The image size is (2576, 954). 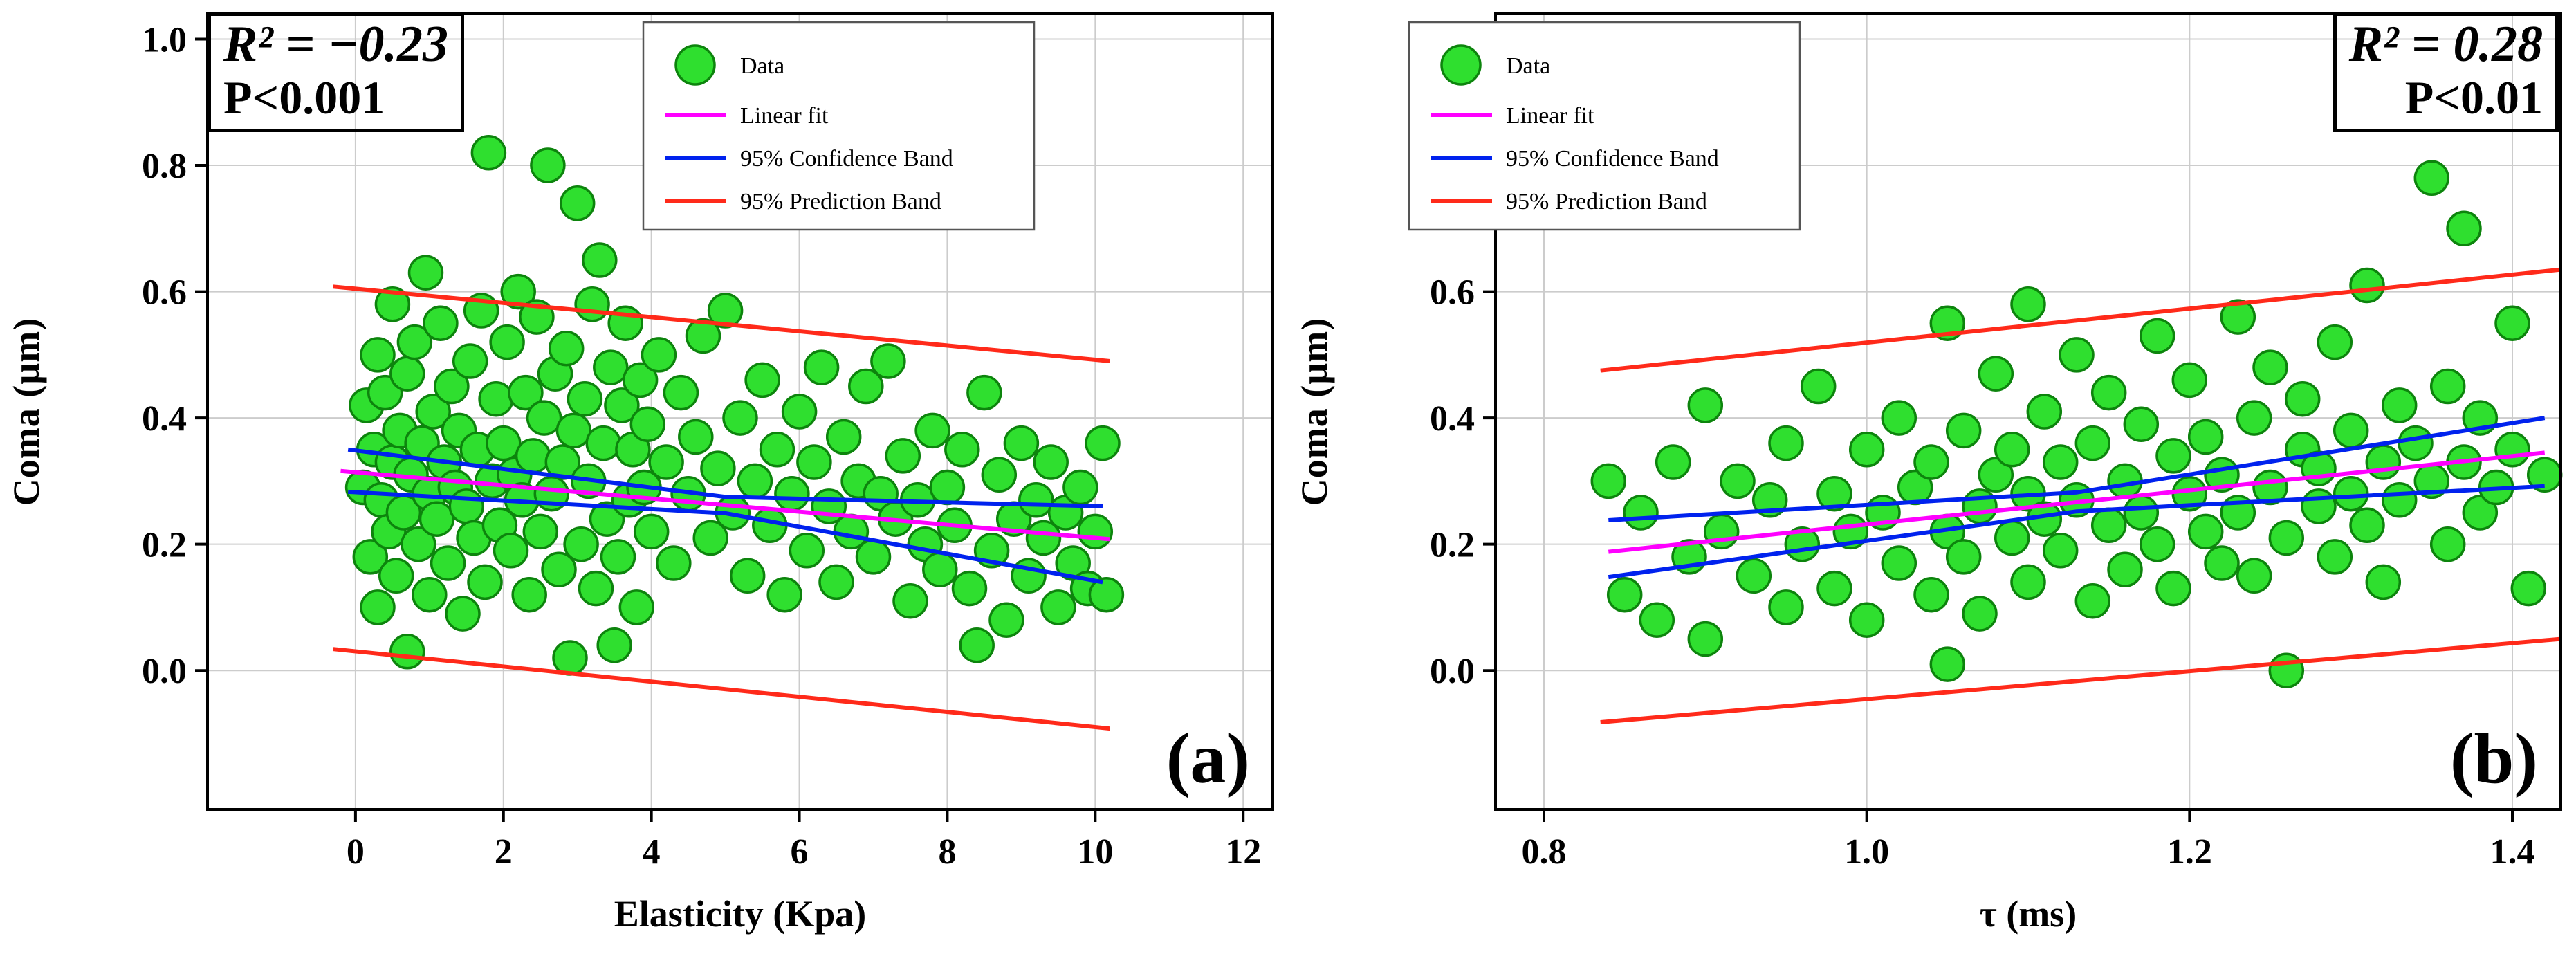 I want to click on x-tick-label: 0.8, so click(x=1544, y=852).